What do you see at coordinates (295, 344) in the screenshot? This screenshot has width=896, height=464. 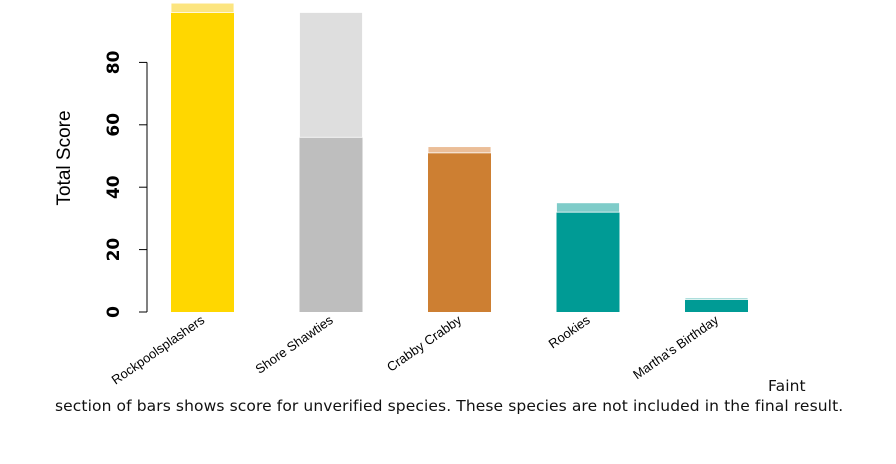 I see `x-tick-label: Shore Shawties` at bounding box center [295, 344].